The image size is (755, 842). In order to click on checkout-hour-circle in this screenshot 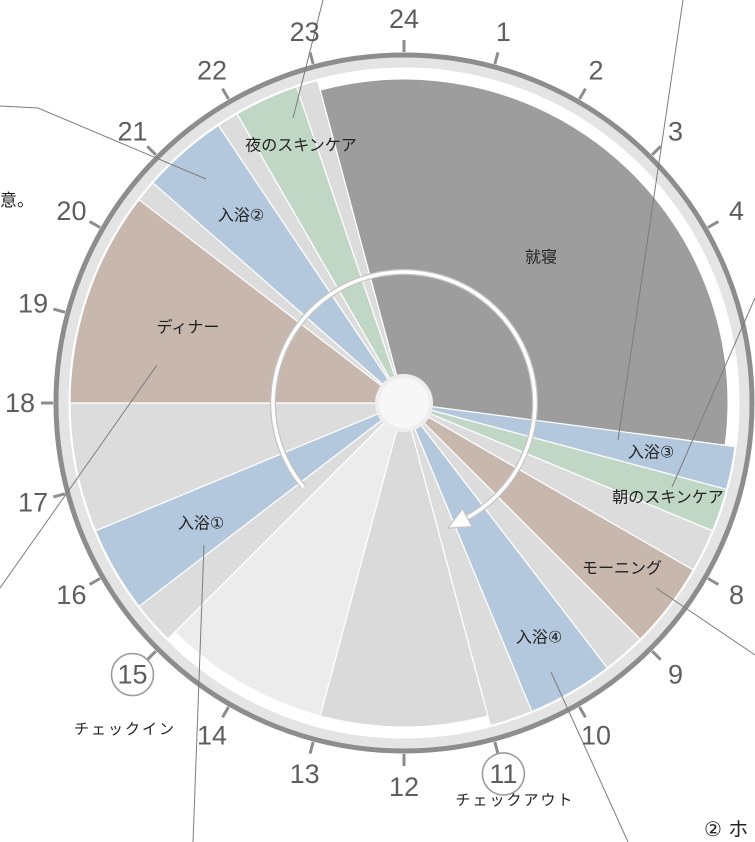, I will do `click(503, 774)`.